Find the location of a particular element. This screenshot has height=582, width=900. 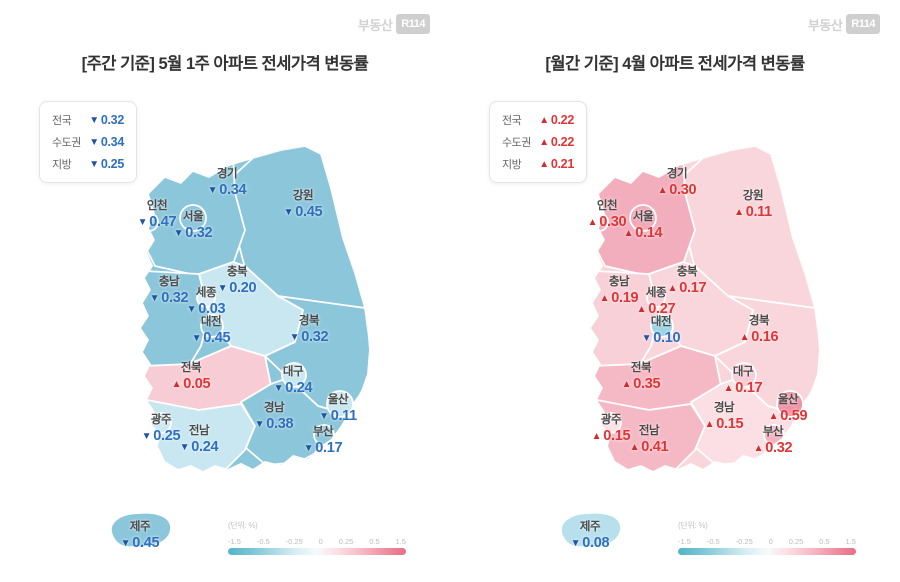

legend-value: ▼ 0.34 is located at coordinates (106, 142).